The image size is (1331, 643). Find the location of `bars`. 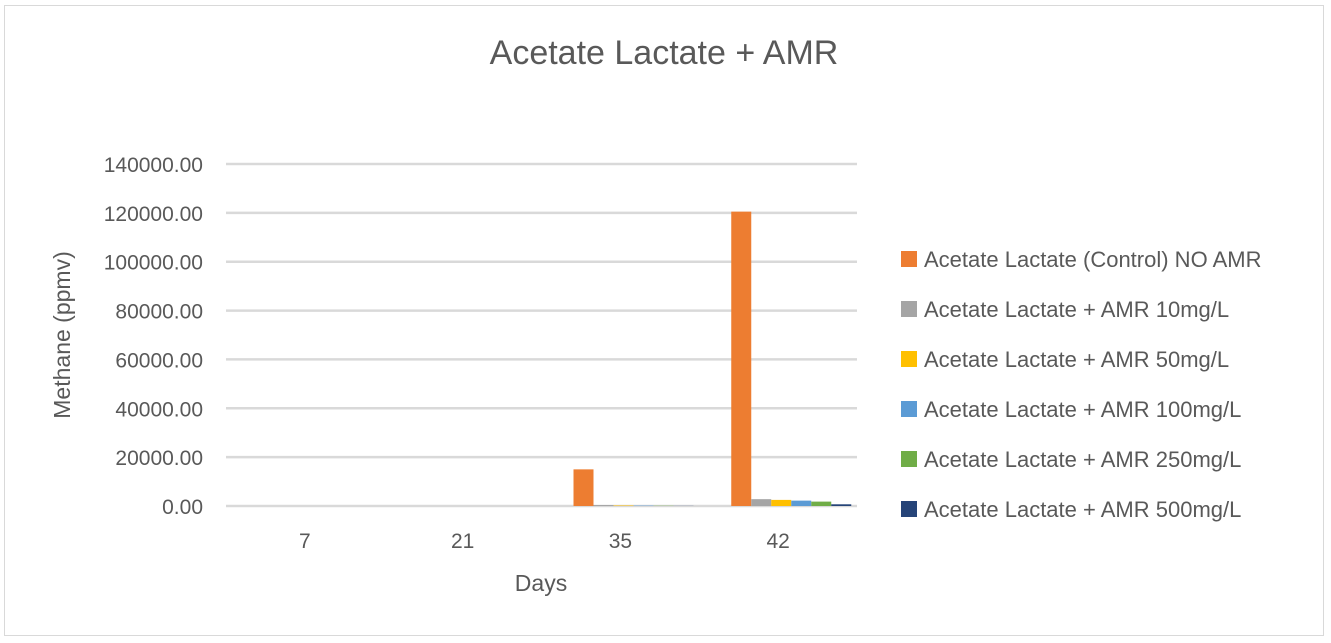

bars is located at coordinates (712, 358).